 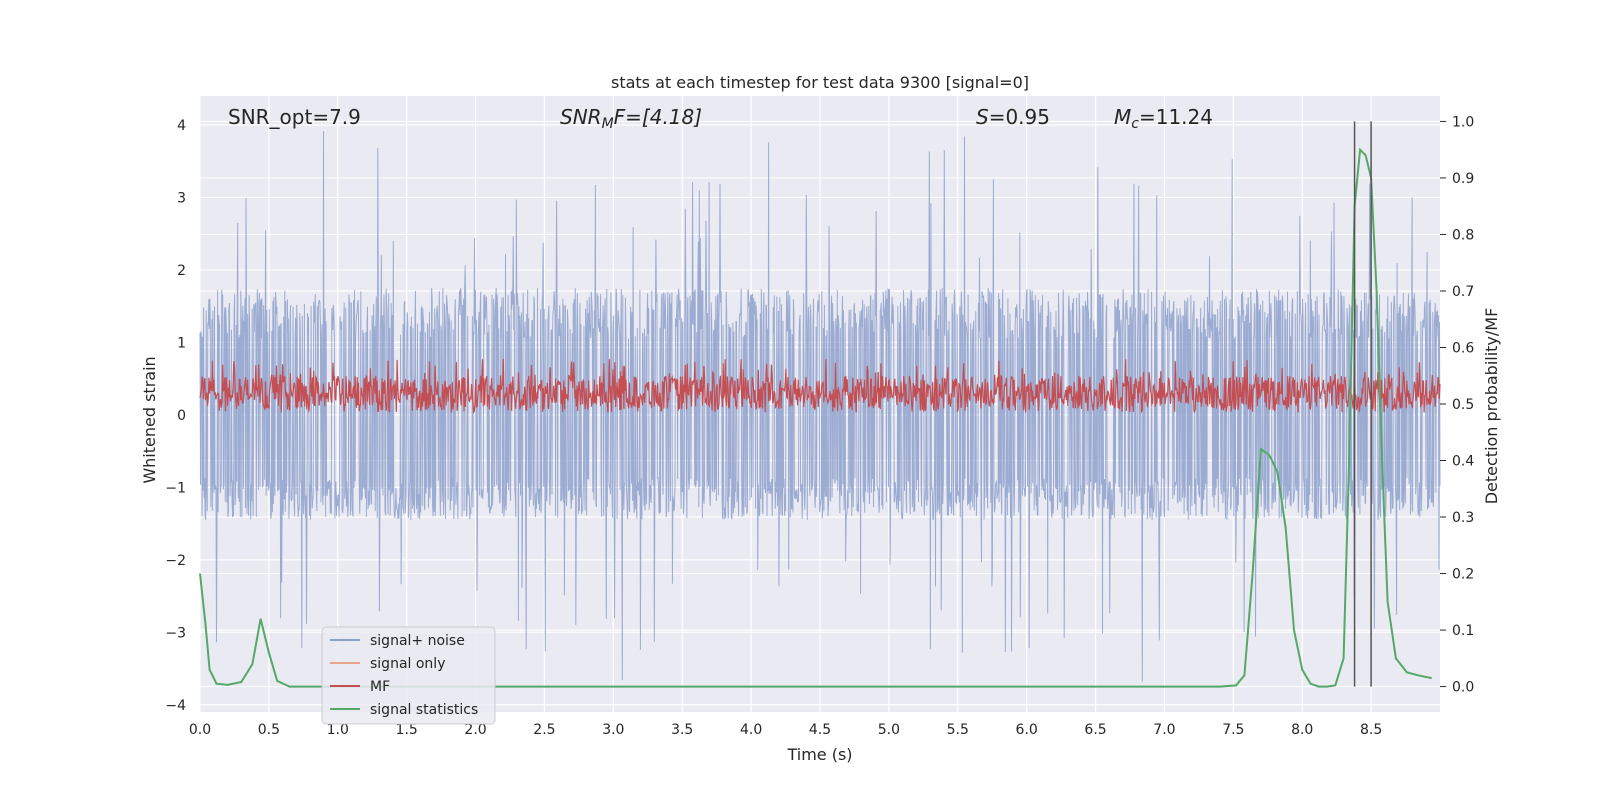 I want to click on left-y-tick-label-0: −4, so click(x=175, y=706).